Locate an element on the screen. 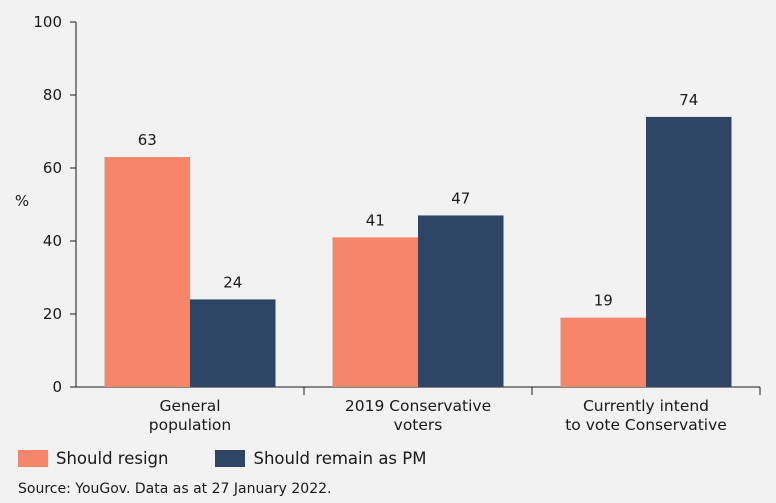 This screenshot has height=503, width=776. y-tick-label: 20 is located at coordinates (52, 314).